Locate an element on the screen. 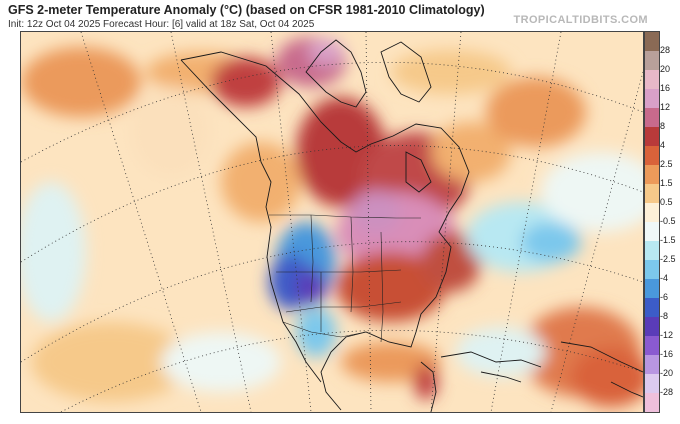 The width and height of the screenshot is (680, 424). temperature-colorbar is located at coordinates (652, 222).